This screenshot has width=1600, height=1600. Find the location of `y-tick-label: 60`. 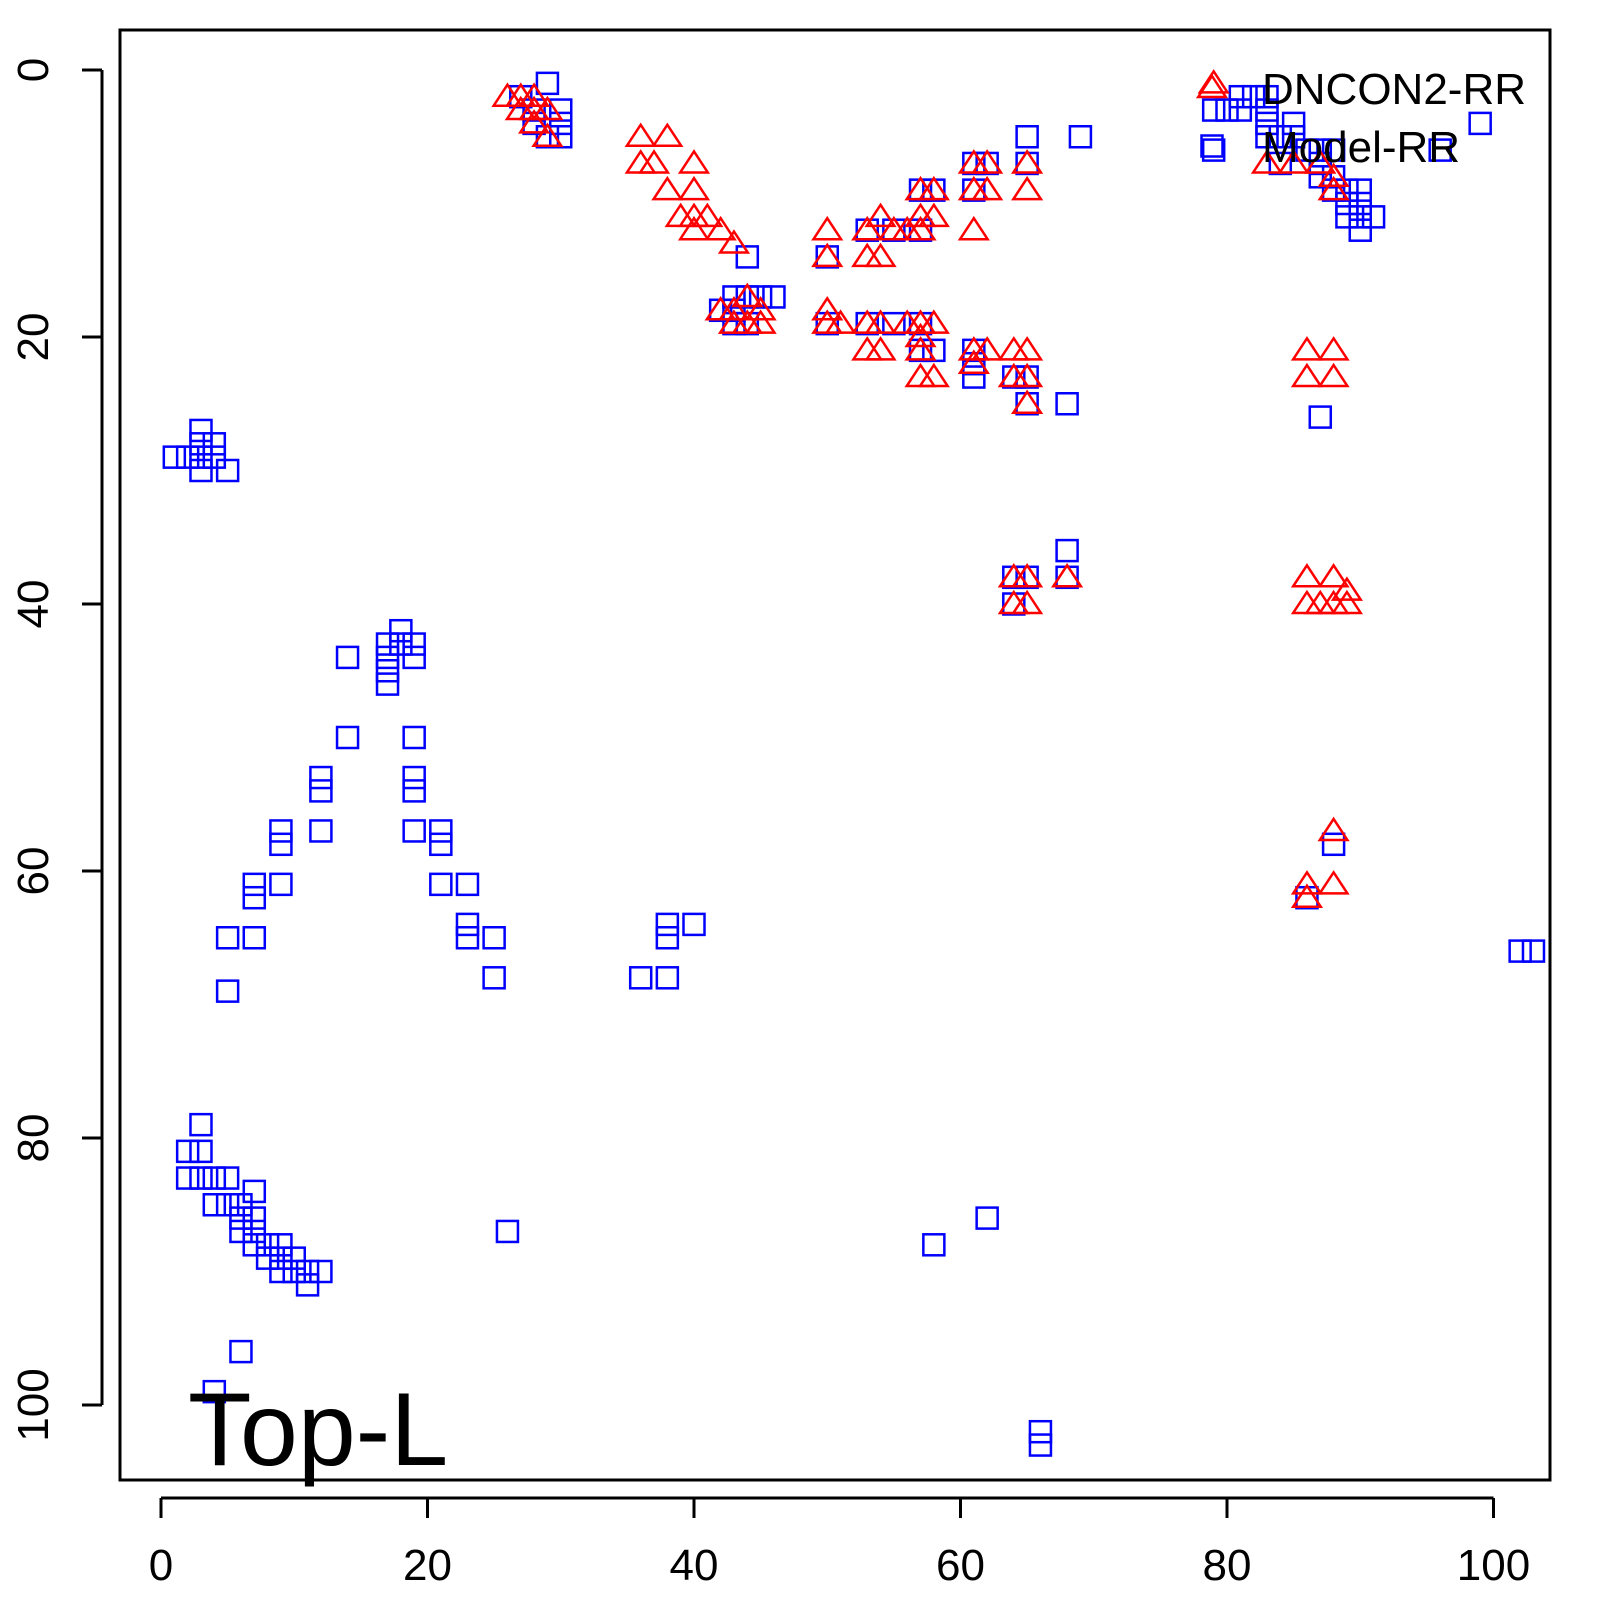

y-tick-label: 60 is located at coordinates (33, 871).